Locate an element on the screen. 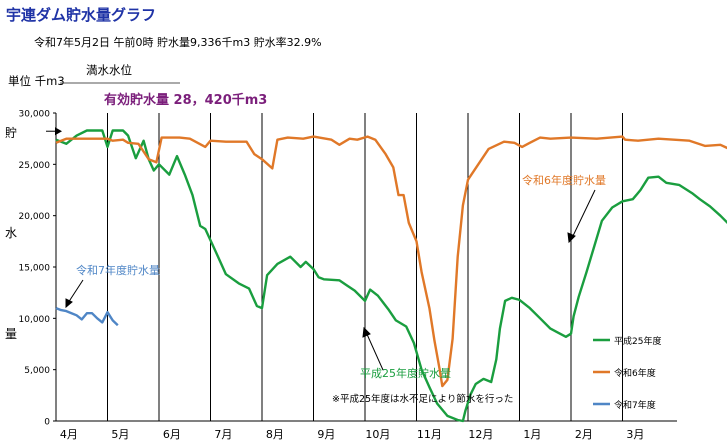 The height and width of the screenshot is (444, 727). y-tick-label: 20,000 is located at coordinates (35, 217).